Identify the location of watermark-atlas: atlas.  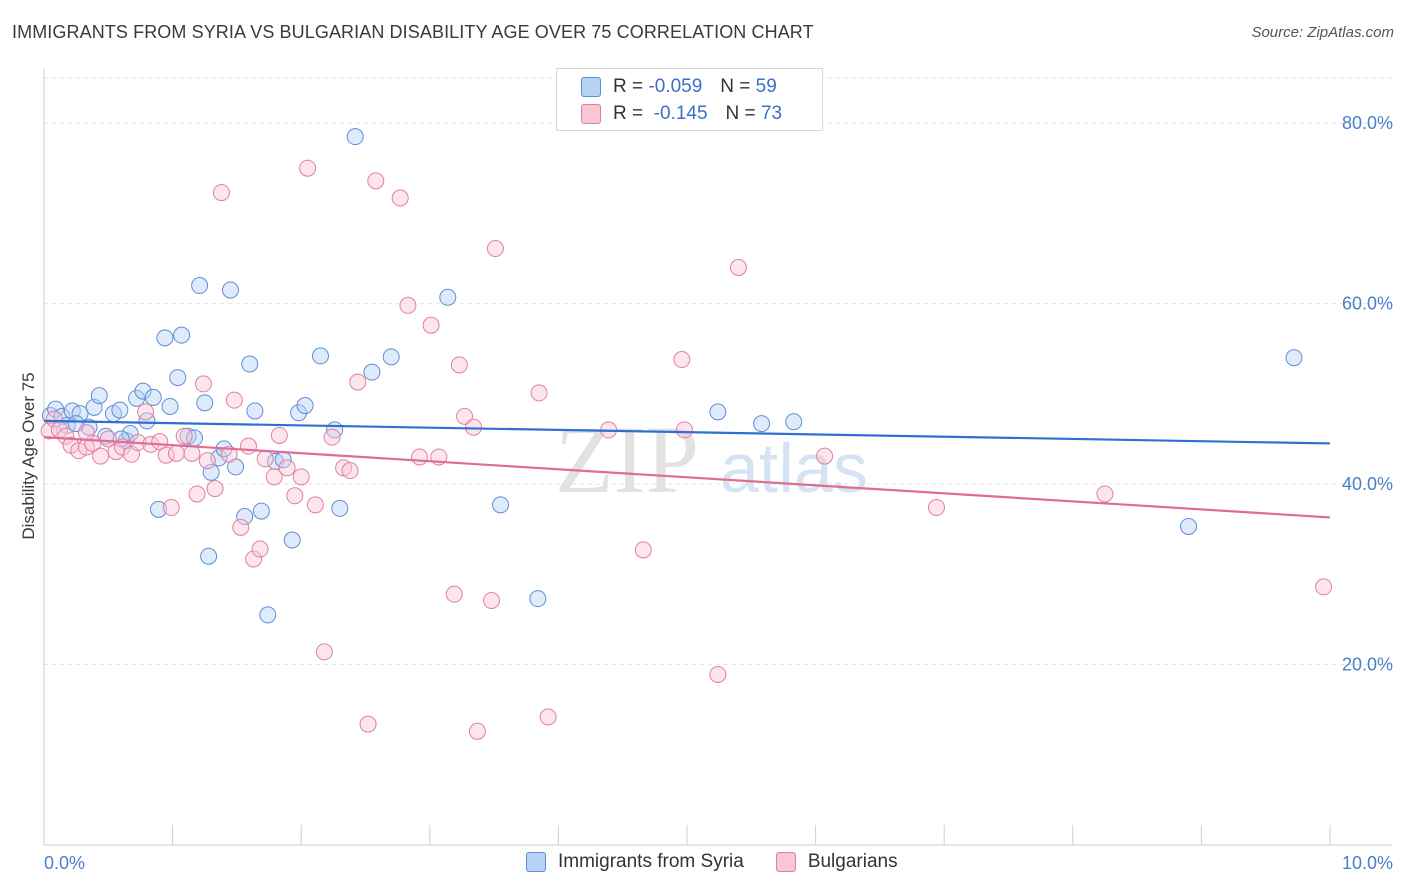
(794, 468).